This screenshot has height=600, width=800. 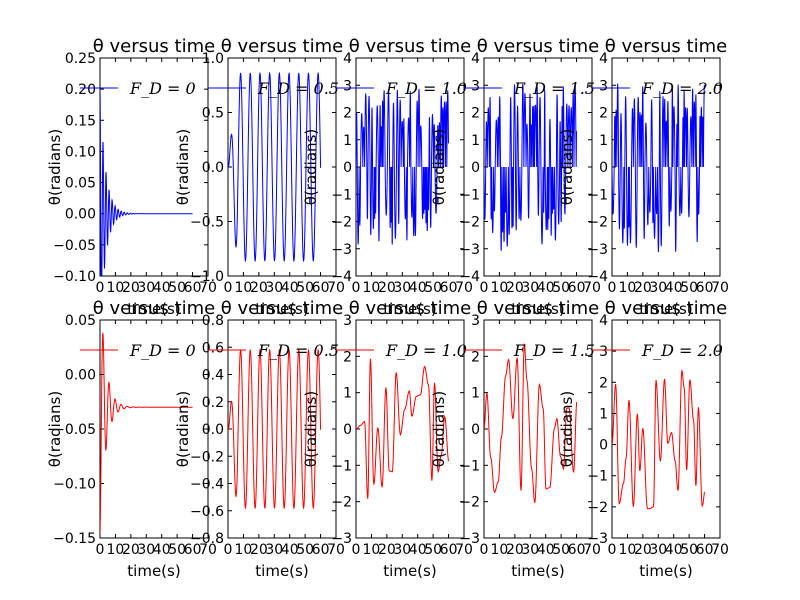 What do you see at coordinates (341, 503) in the screenshot?
I see `y-tick-label: −2` at bounding box center [341, 503].